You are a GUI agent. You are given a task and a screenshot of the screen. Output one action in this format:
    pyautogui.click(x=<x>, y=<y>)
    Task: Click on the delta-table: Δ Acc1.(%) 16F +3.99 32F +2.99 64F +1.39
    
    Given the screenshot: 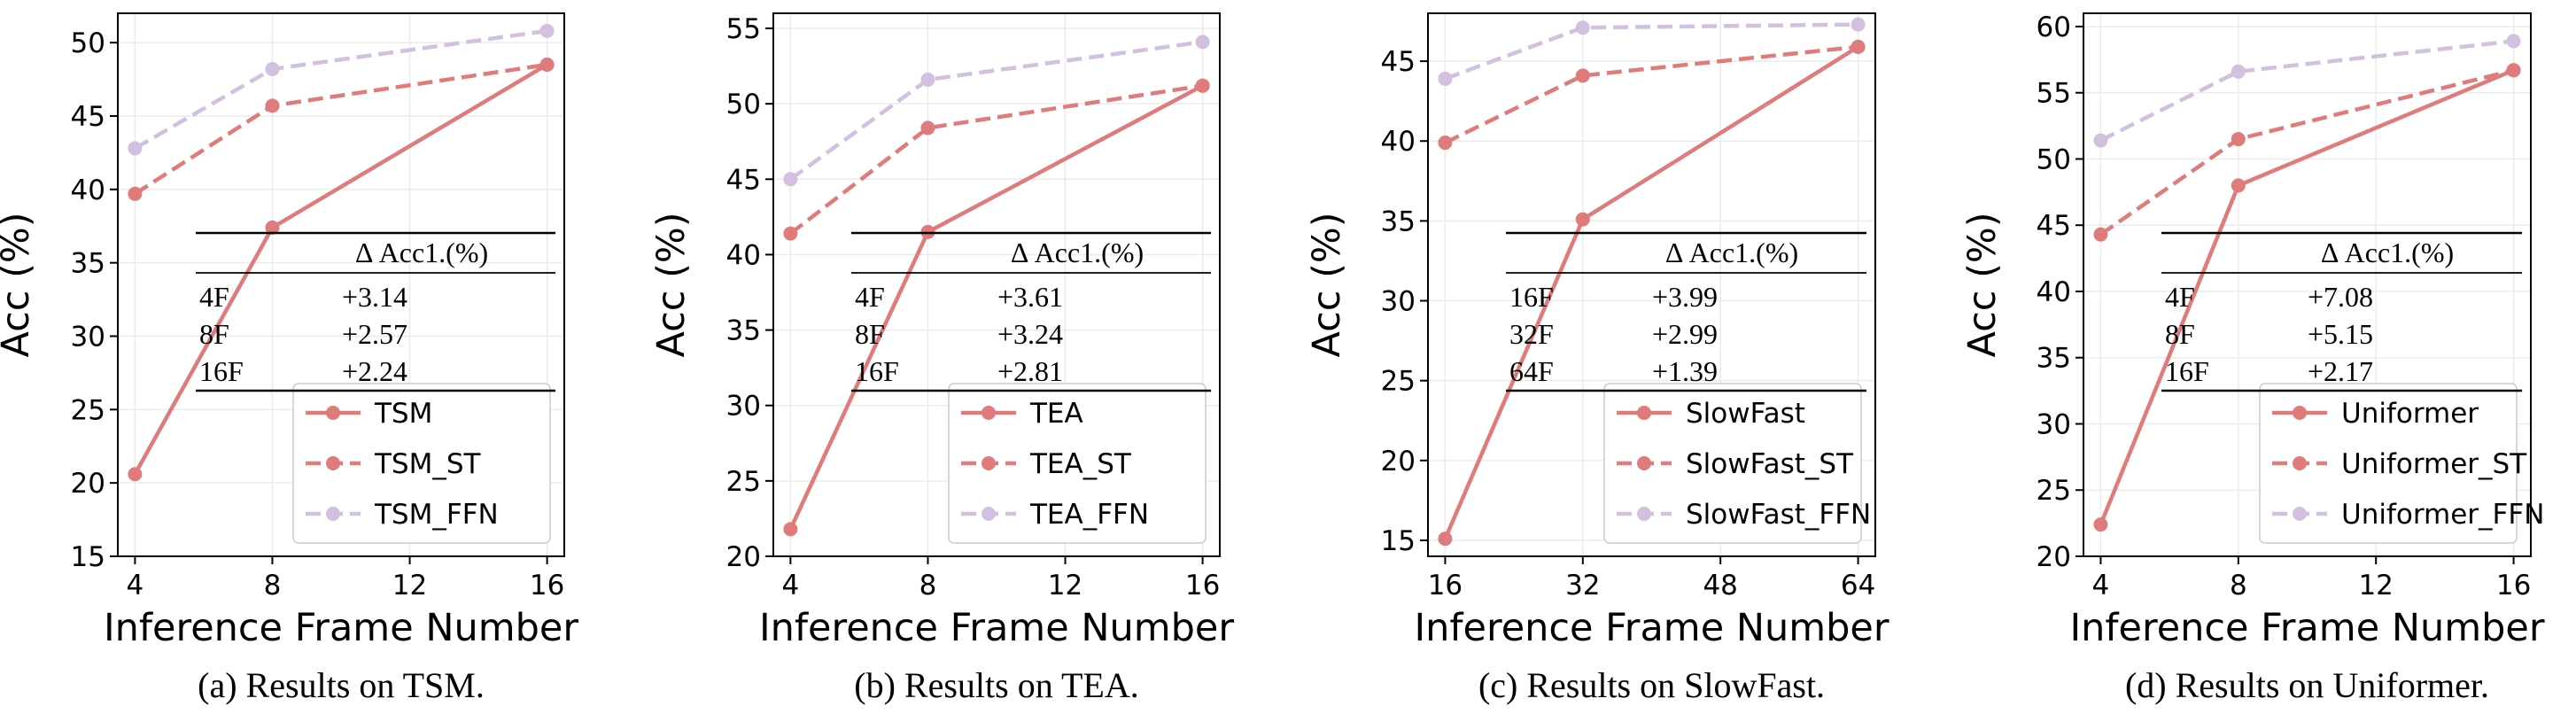 What is the action you would take?
    pyautogui.click(x=1686, y=311)
    